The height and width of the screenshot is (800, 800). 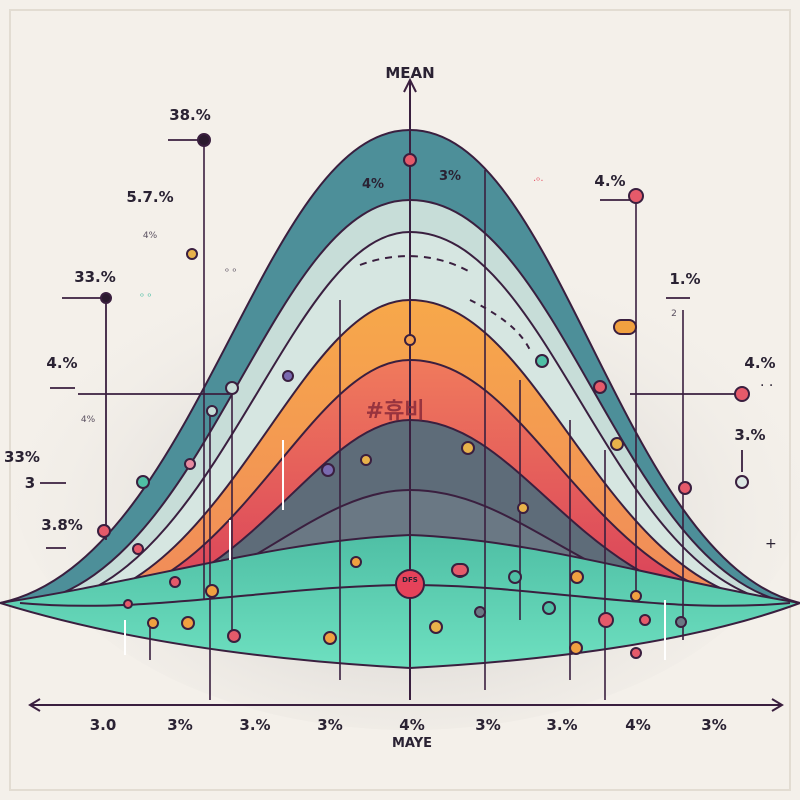 What do you see at coordinates (412, 743) in the screenshot?
I see `x-axis-label: MAYE` at bounding box center [412, 743].